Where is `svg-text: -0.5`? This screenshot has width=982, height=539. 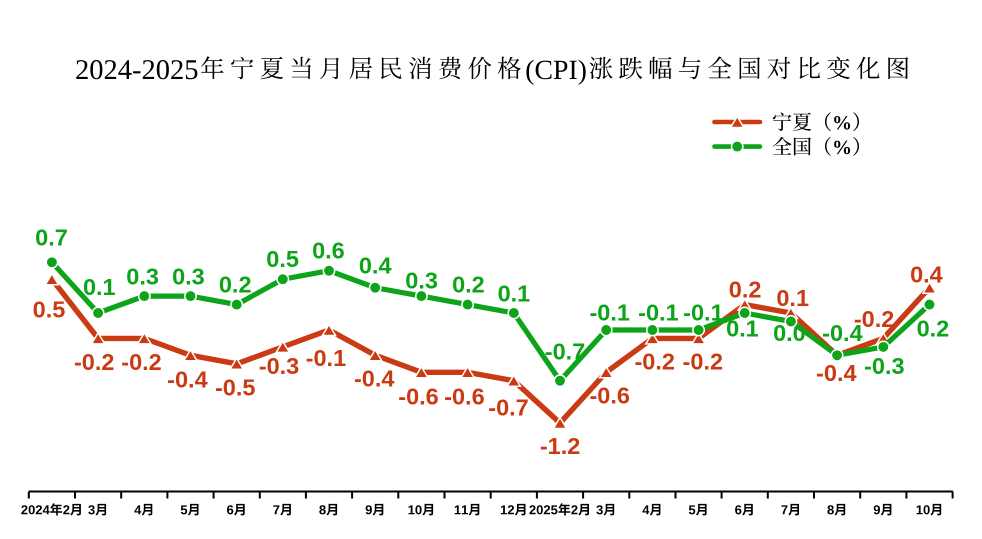
svg-text: -0.5 is located at coordinates (235, 388).